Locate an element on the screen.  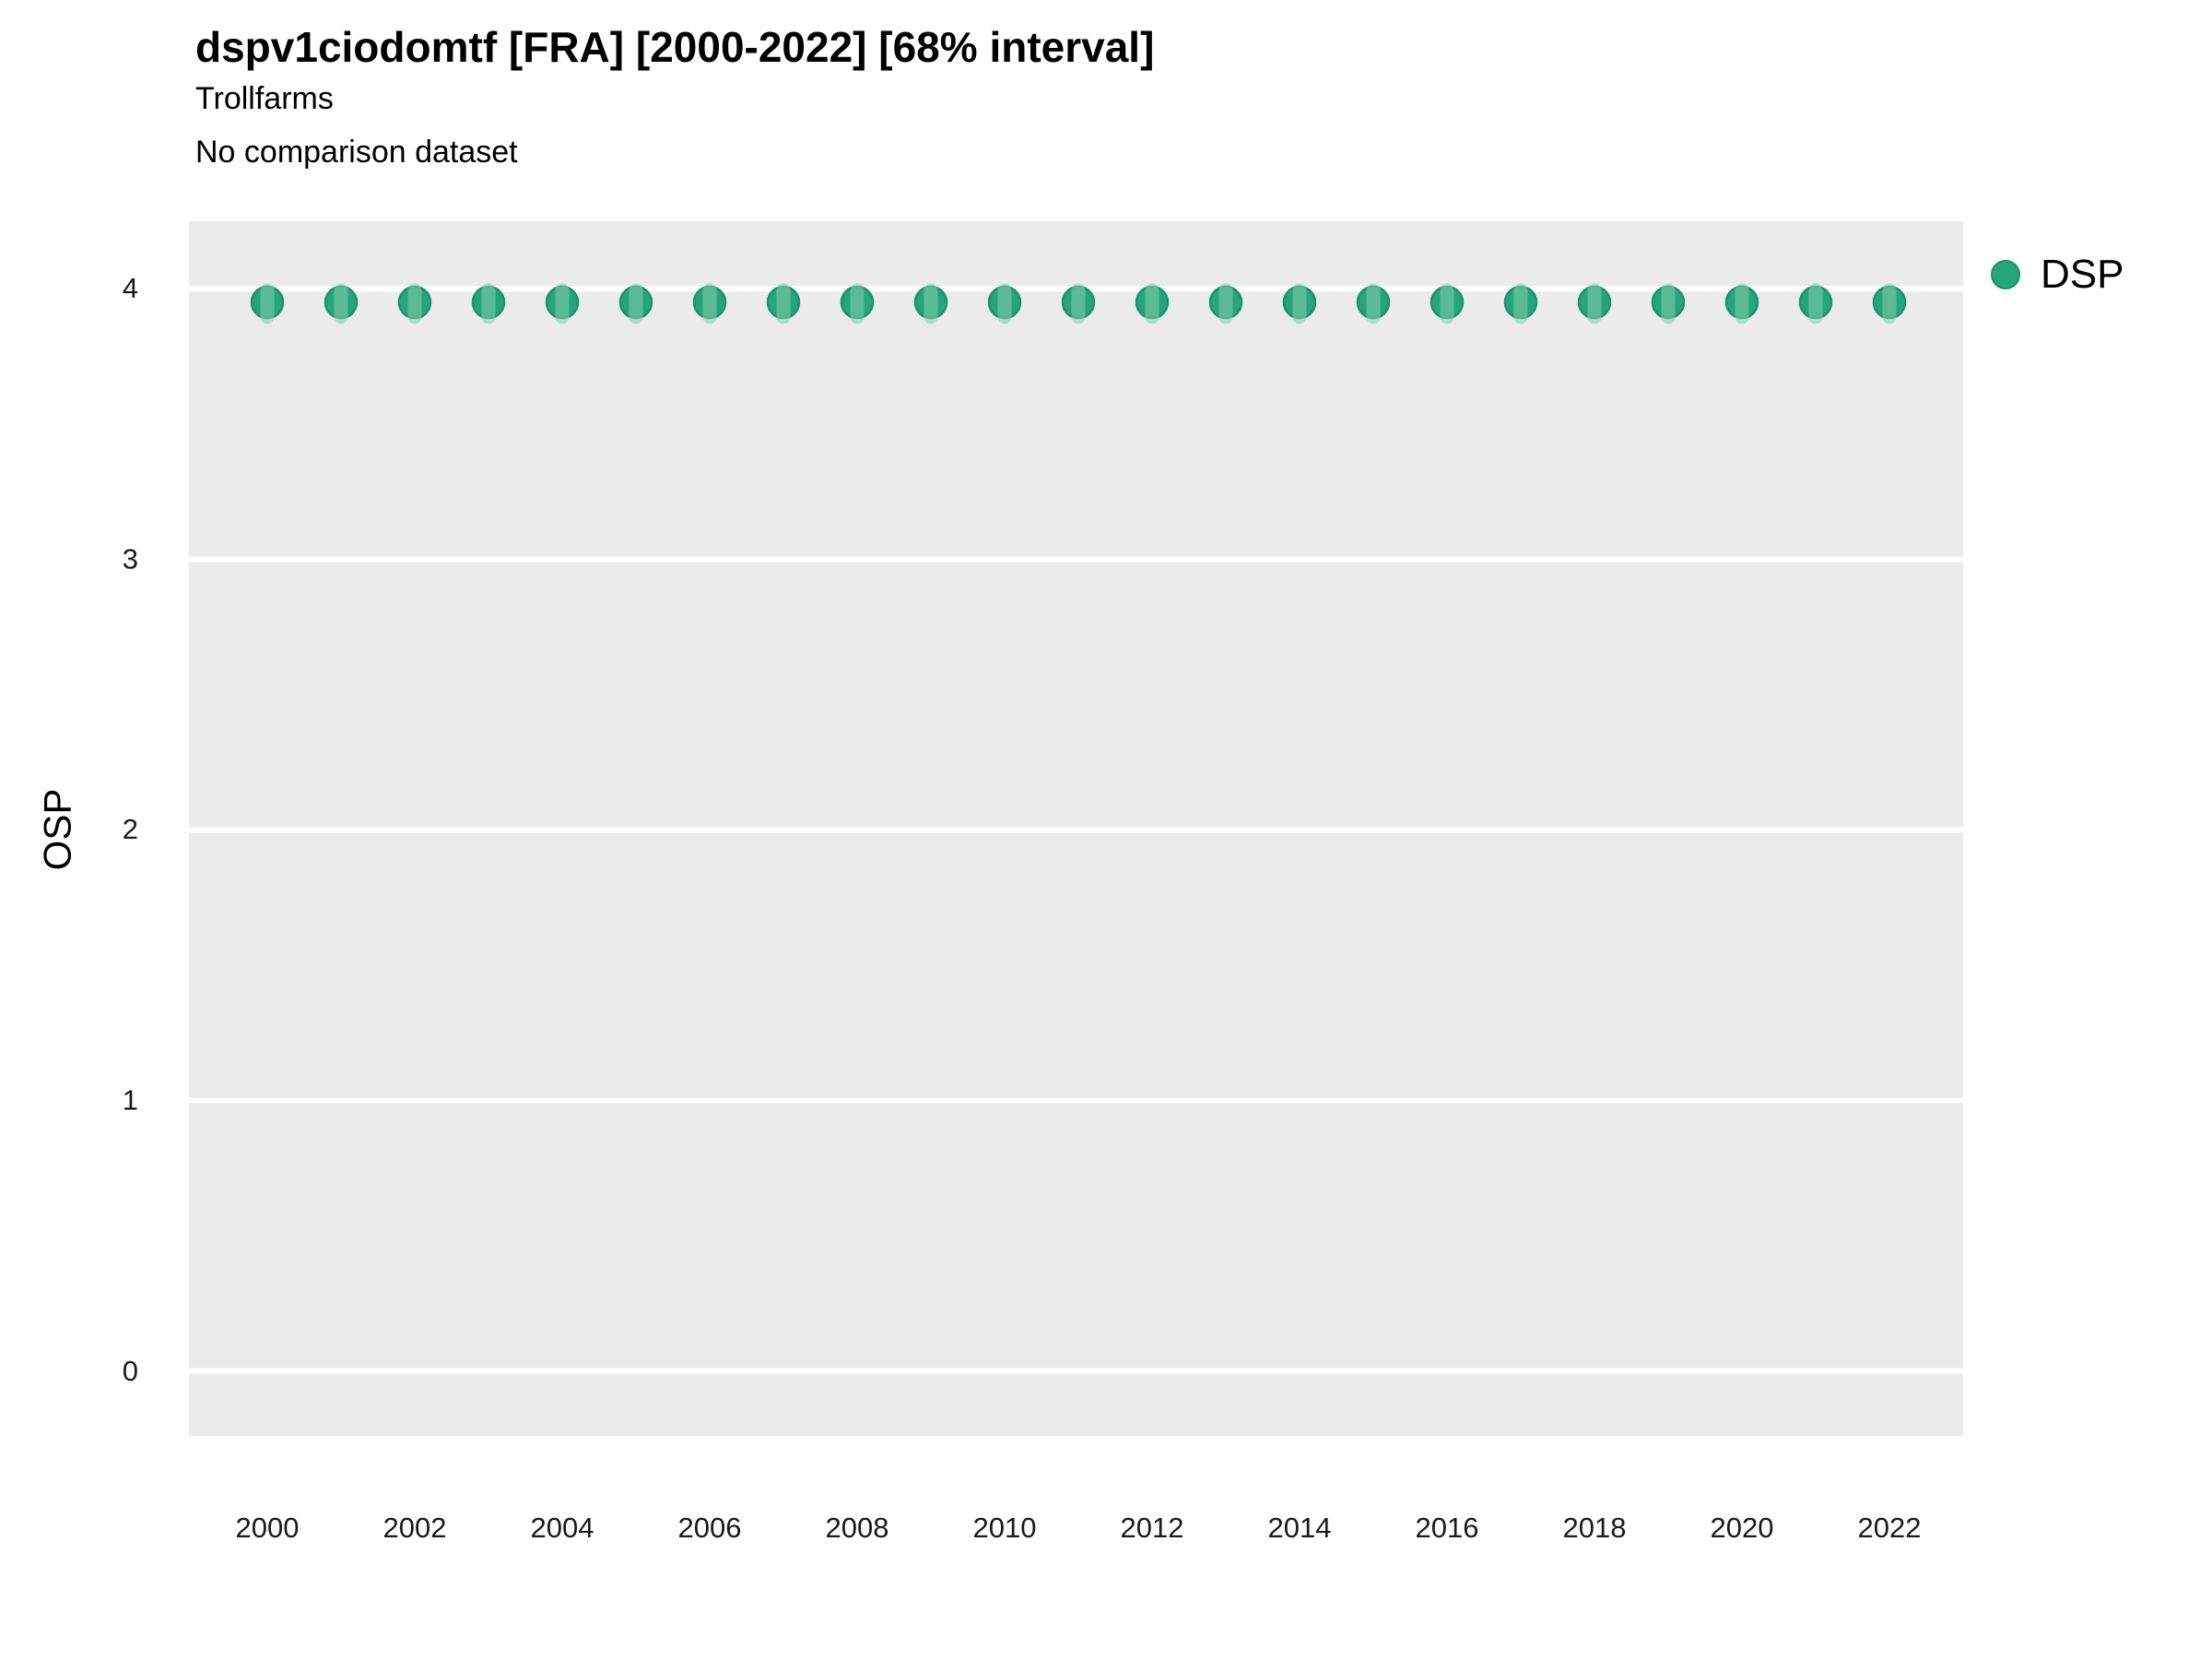
legend: DSP is located at coordinates (2055, 275).